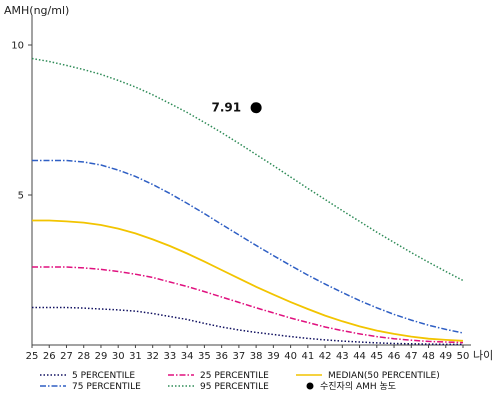 This screenshot has height=400, width=500. What do you see at coordinates (376, 356) in the screenshot?
I see `x-tick-label: 45` at bounding box center [376, 356].